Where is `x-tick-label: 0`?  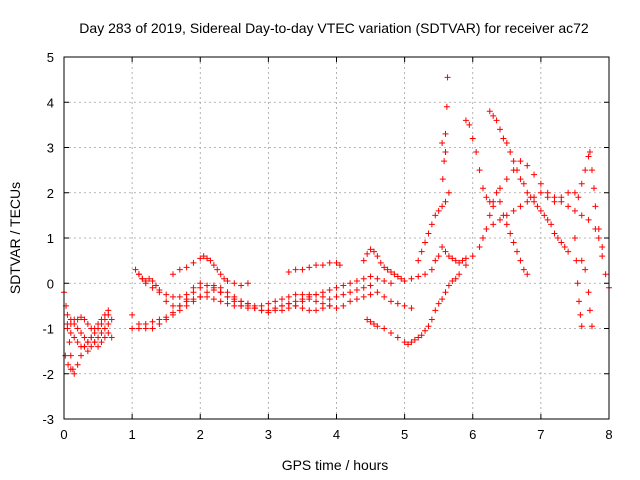 x-tick-label: 0 is located at coordinates (63, 434).